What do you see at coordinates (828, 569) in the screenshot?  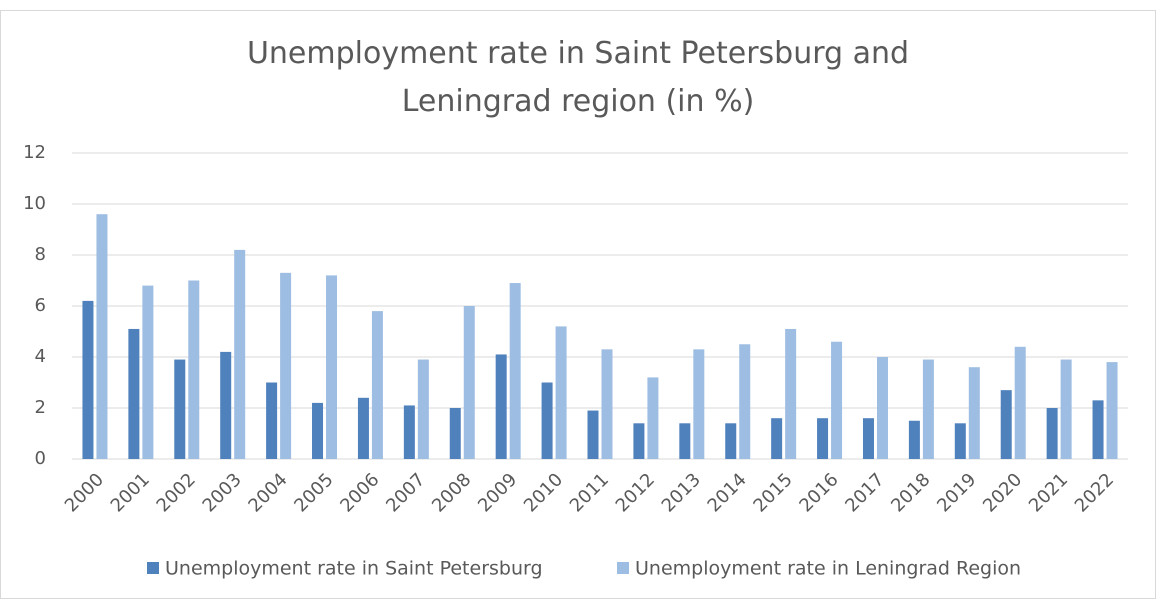 I see `legend-label: Unemployment rate in Leningrad Region` at bounding box center [828, 569].